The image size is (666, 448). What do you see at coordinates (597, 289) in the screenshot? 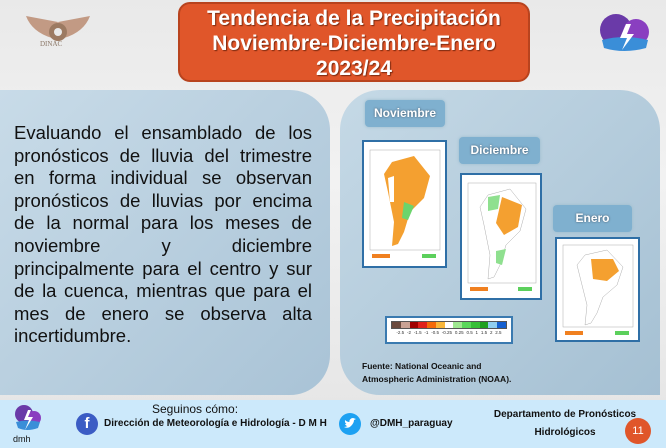
I see `map-enero` at bounding box center [597, 289].